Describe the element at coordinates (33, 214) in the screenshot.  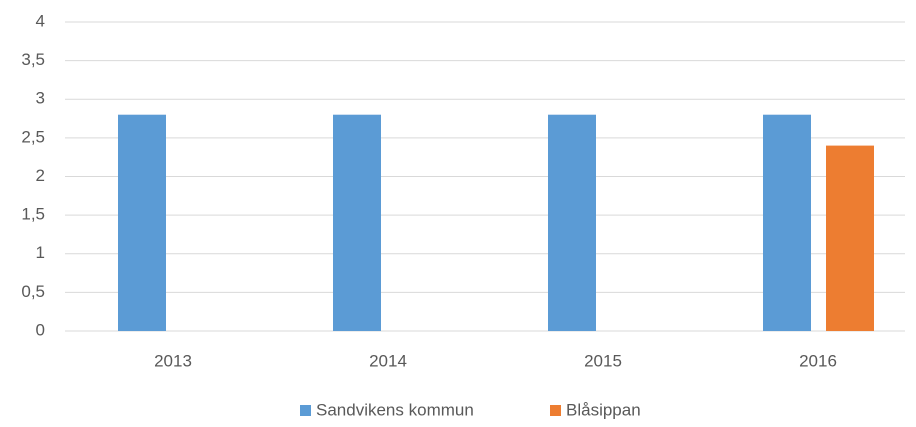
I see `y-tick-label: 1,5` at that location.